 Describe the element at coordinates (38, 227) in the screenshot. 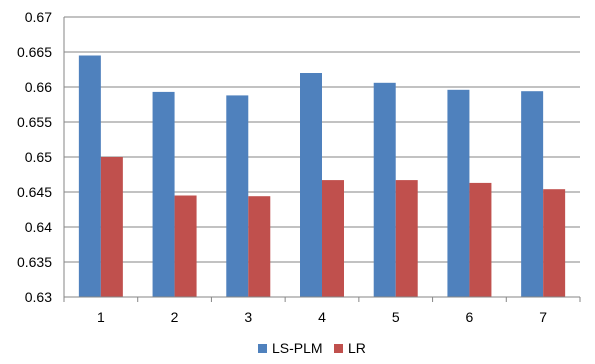

I see `y-tick-label: 0.64` at that location.